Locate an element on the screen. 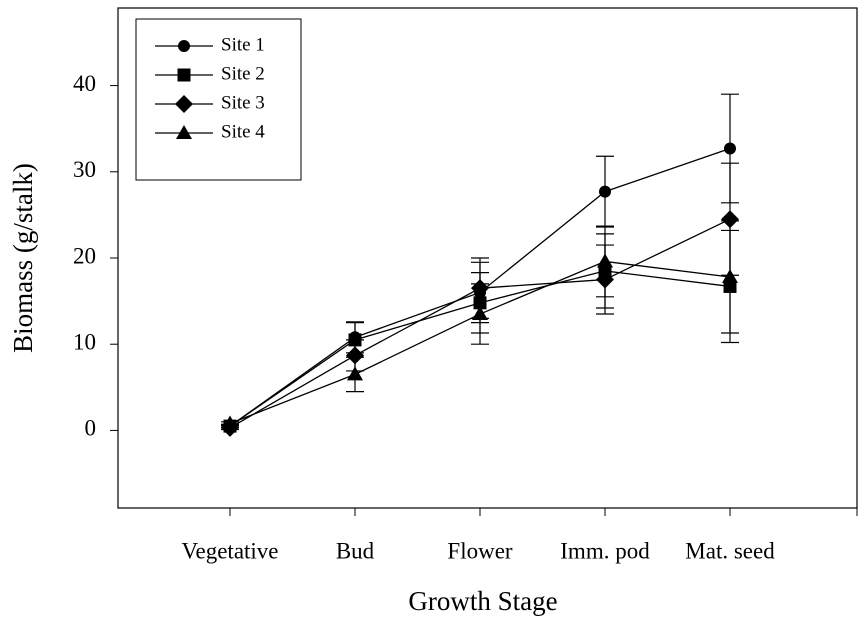 The height and width of the screenshot is (639, 866). y-tick-label: 40 is located at coordinates (84, 83).